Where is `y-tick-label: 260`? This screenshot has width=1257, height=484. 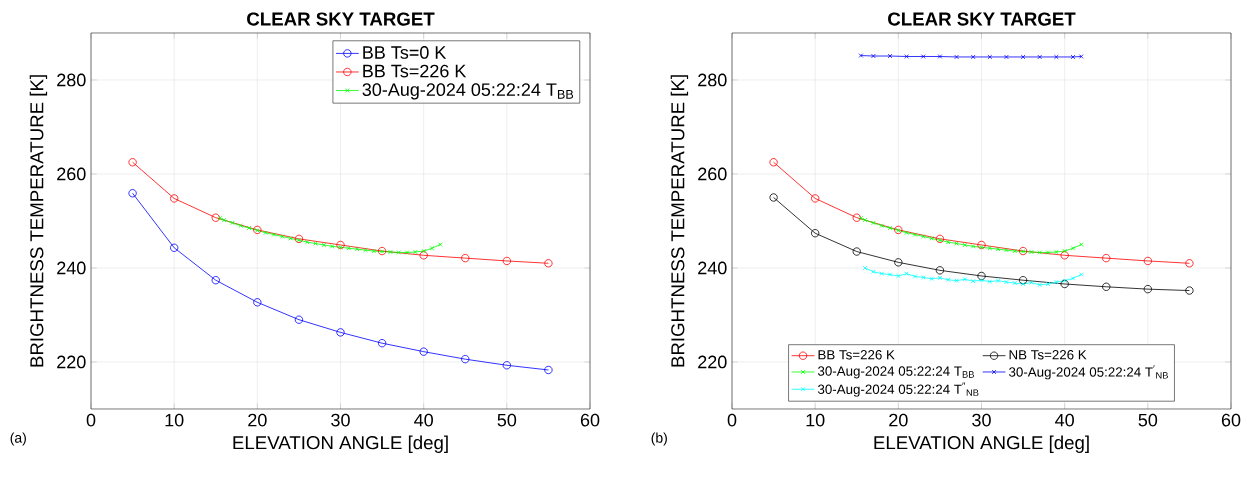 y-tick-label: 260 is located at coordinates (712, 174).